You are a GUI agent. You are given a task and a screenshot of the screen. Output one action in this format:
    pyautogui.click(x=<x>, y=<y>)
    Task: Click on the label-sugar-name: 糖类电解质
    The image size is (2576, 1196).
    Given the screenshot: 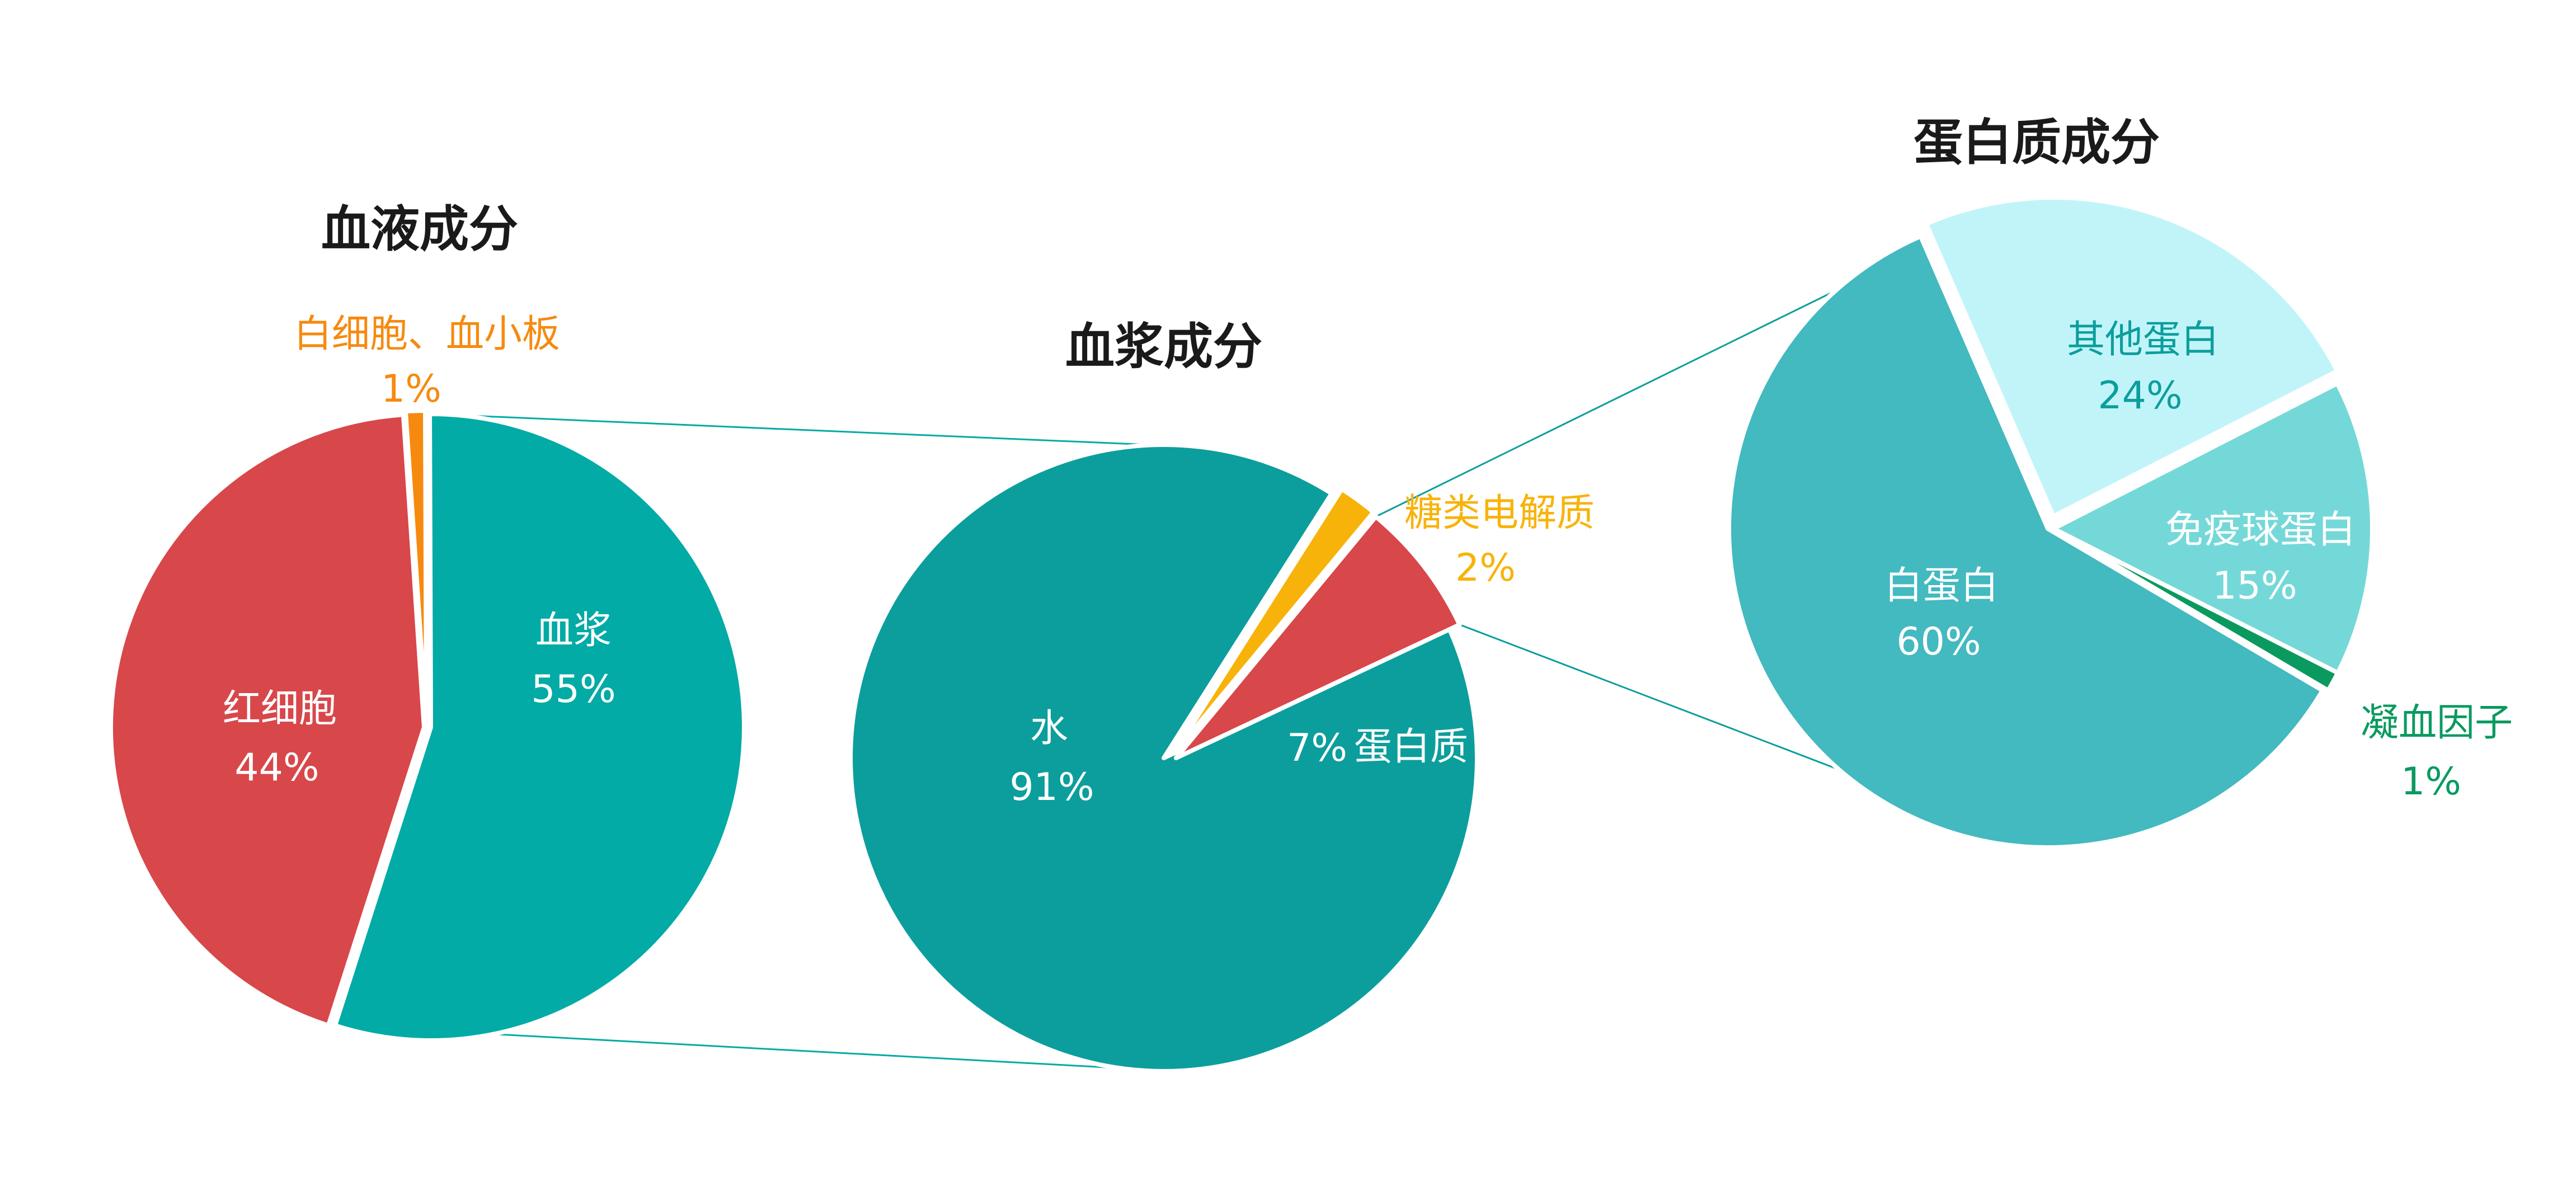 What is the action you would take?
    pyautogui.click(x=1499, y=513)
    